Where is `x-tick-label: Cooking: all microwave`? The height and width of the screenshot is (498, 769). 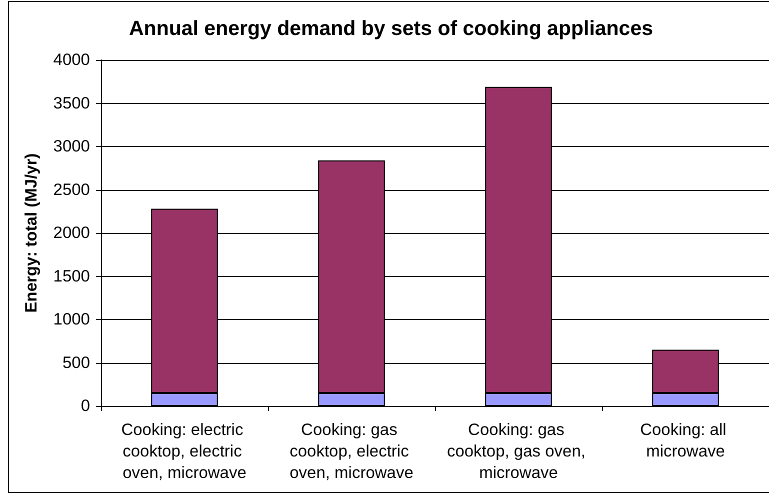 x-tick-label: Cooking: all microwave is located at coordinates (685, 440).